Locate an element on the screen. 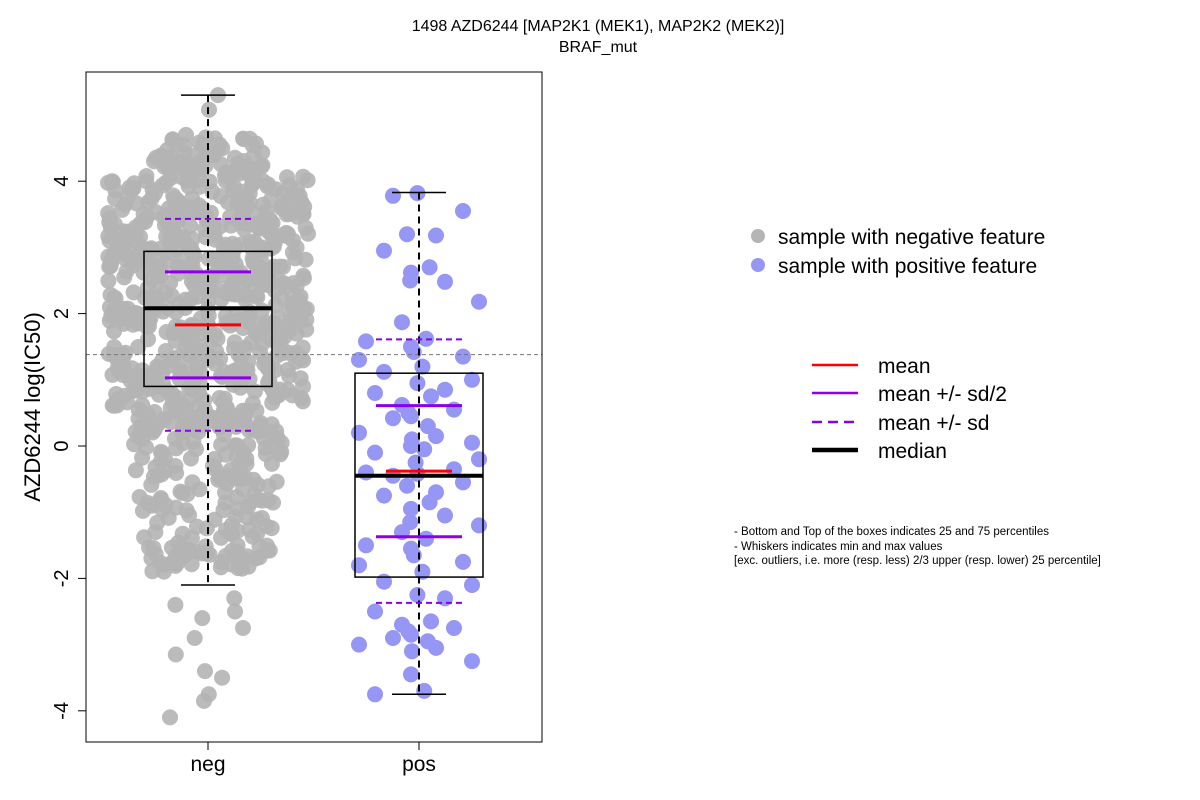 The width and height of the screenshot is (1200, 800). legend-point-marker is located at coordinates (758, 236).